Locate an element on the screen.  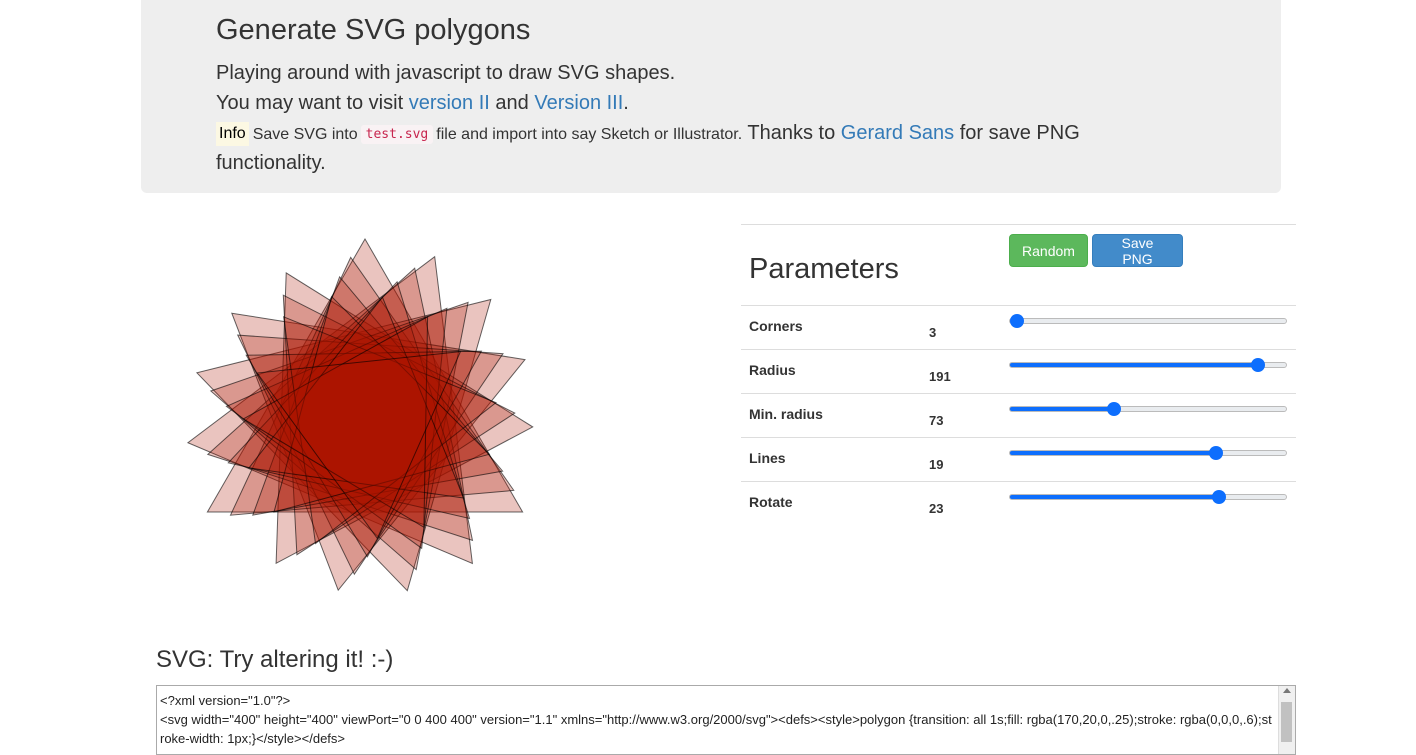
version-iii-link: Version III is located at coordinates (579, 103).